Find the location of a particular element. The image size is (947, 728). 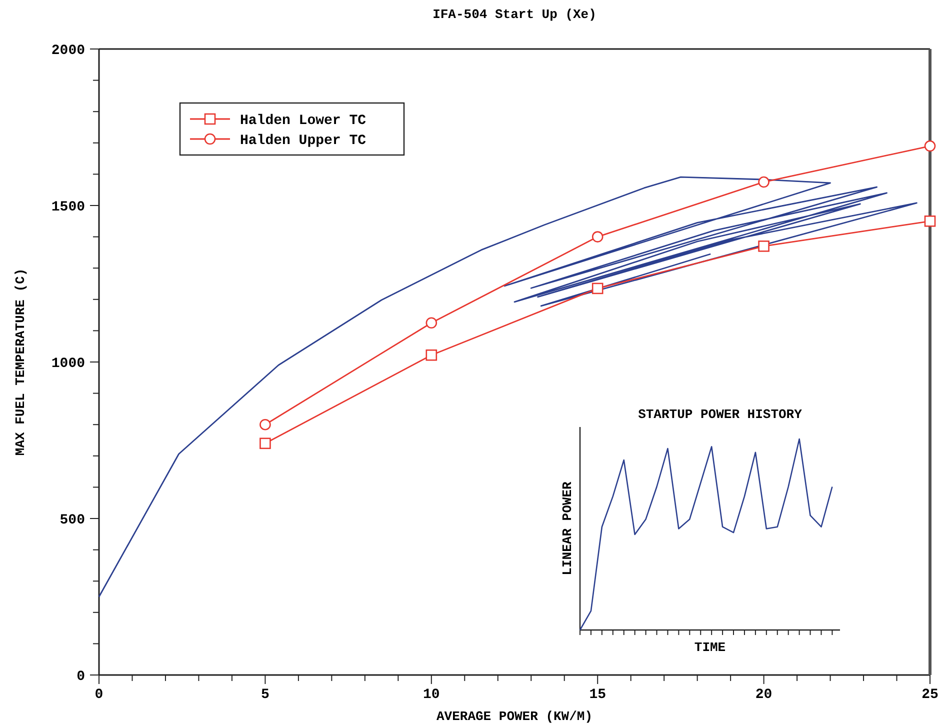

legend-label: Halden Lower TC is located at coordinates (303, 121).